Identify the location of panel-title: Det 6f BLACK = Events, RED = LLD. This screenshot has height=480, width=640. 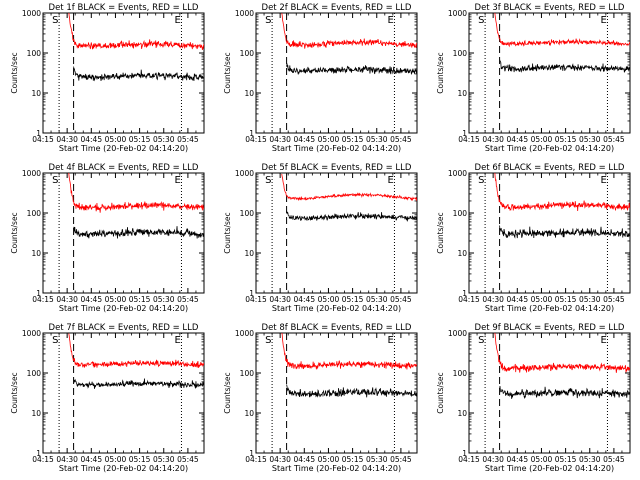
(550, 168).